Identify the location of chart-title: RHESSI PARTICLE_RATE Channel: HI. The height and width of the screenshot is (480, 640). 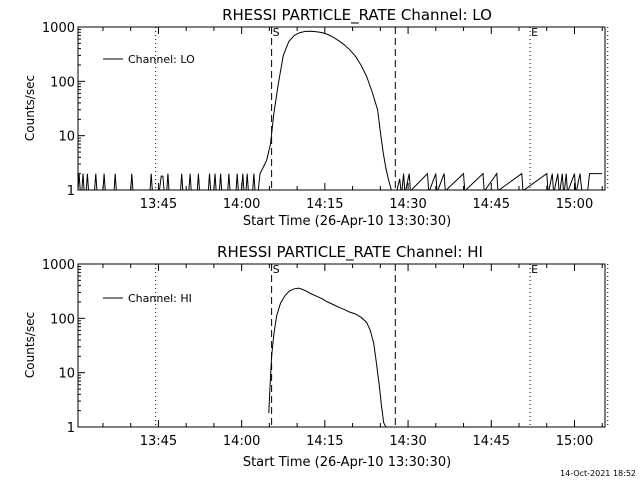
(350, 252).